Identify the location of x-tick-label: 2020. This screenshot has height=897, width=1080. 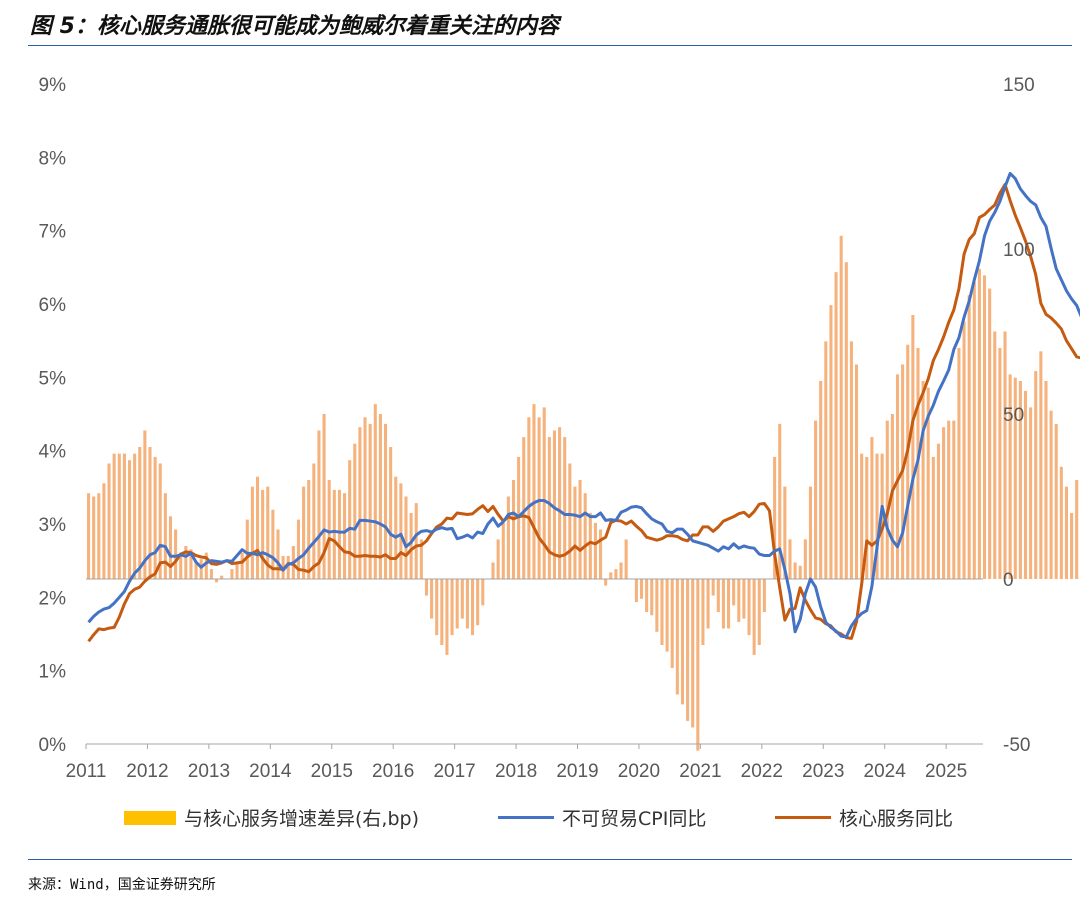
(639, 771).